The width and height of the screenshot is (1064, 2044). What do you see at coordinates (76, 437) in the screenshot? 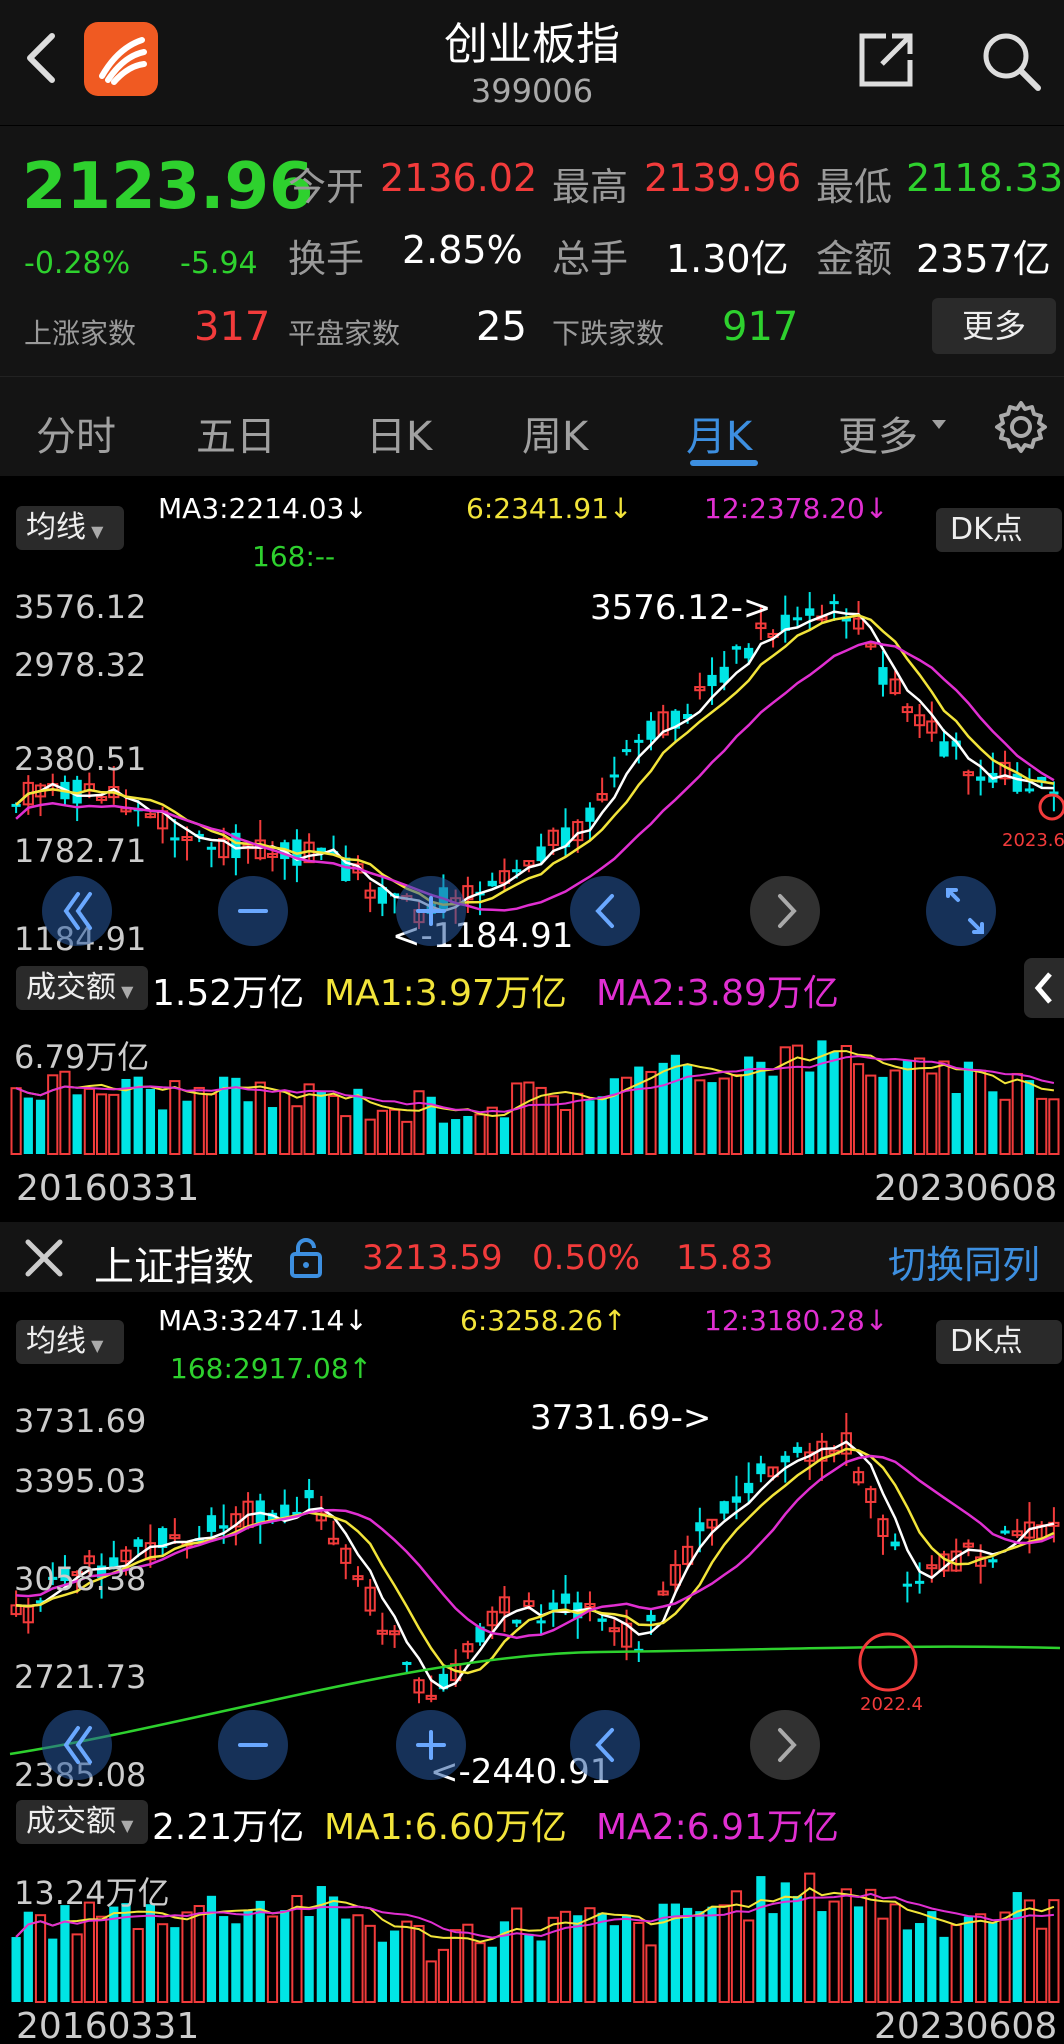
I see `tab-intraday: 分时` at bounding box center [76, 437].